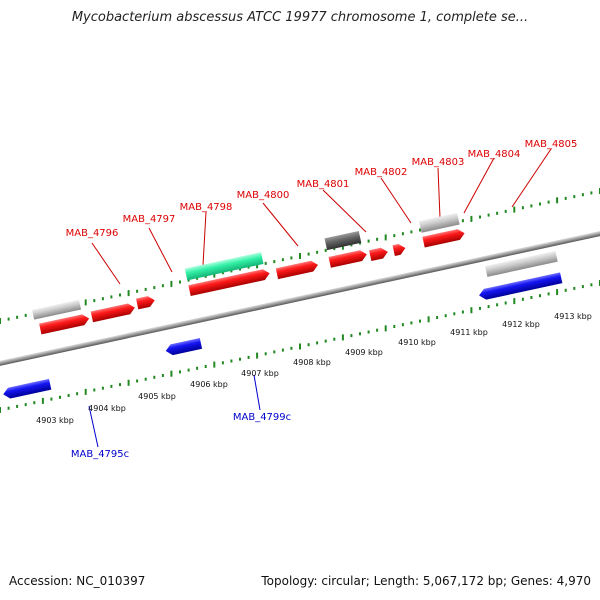  Describe the element at coordinates (224, 266) in the screenshot. I see `gene-mab4800-highlight` at that location.